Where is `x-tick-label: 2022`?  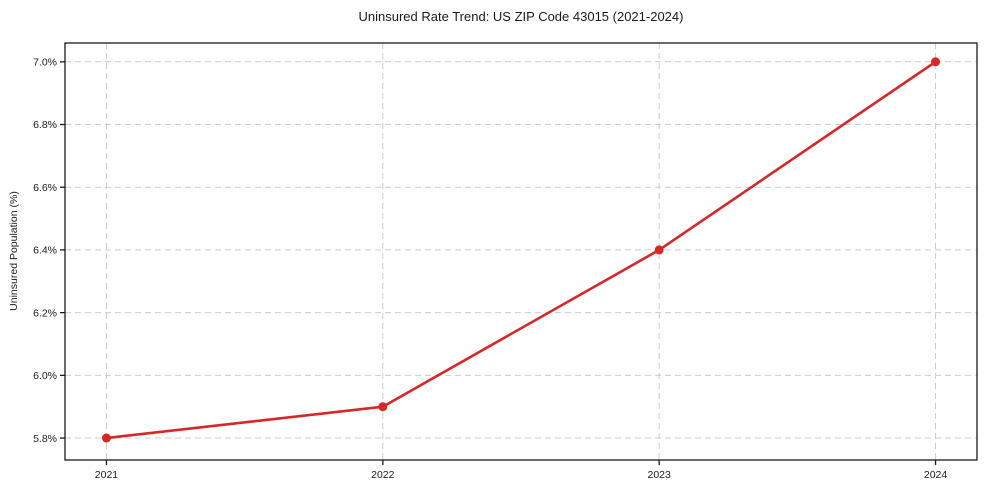 x-tick-label: 2022 is located at coordinates (383, 475).